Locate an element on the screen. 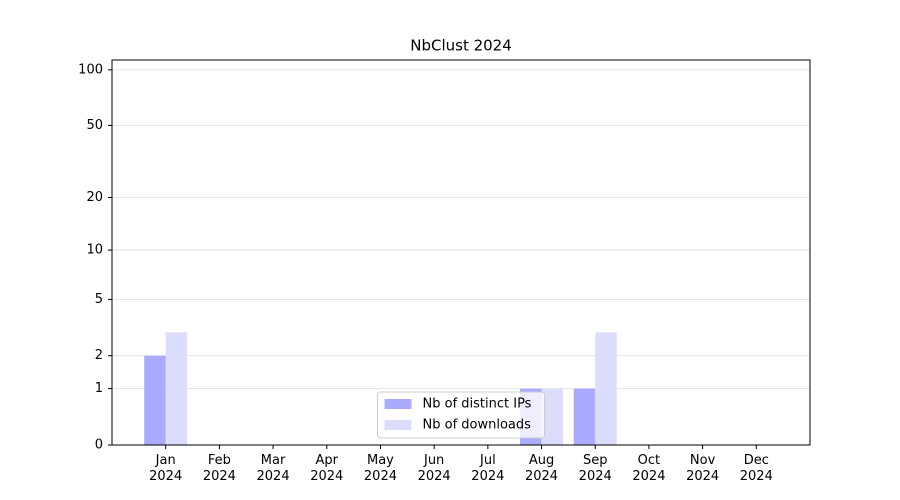 The image size is (900, 500). x-tick-label: Mar 2024 is located at coordinates (273, 468).